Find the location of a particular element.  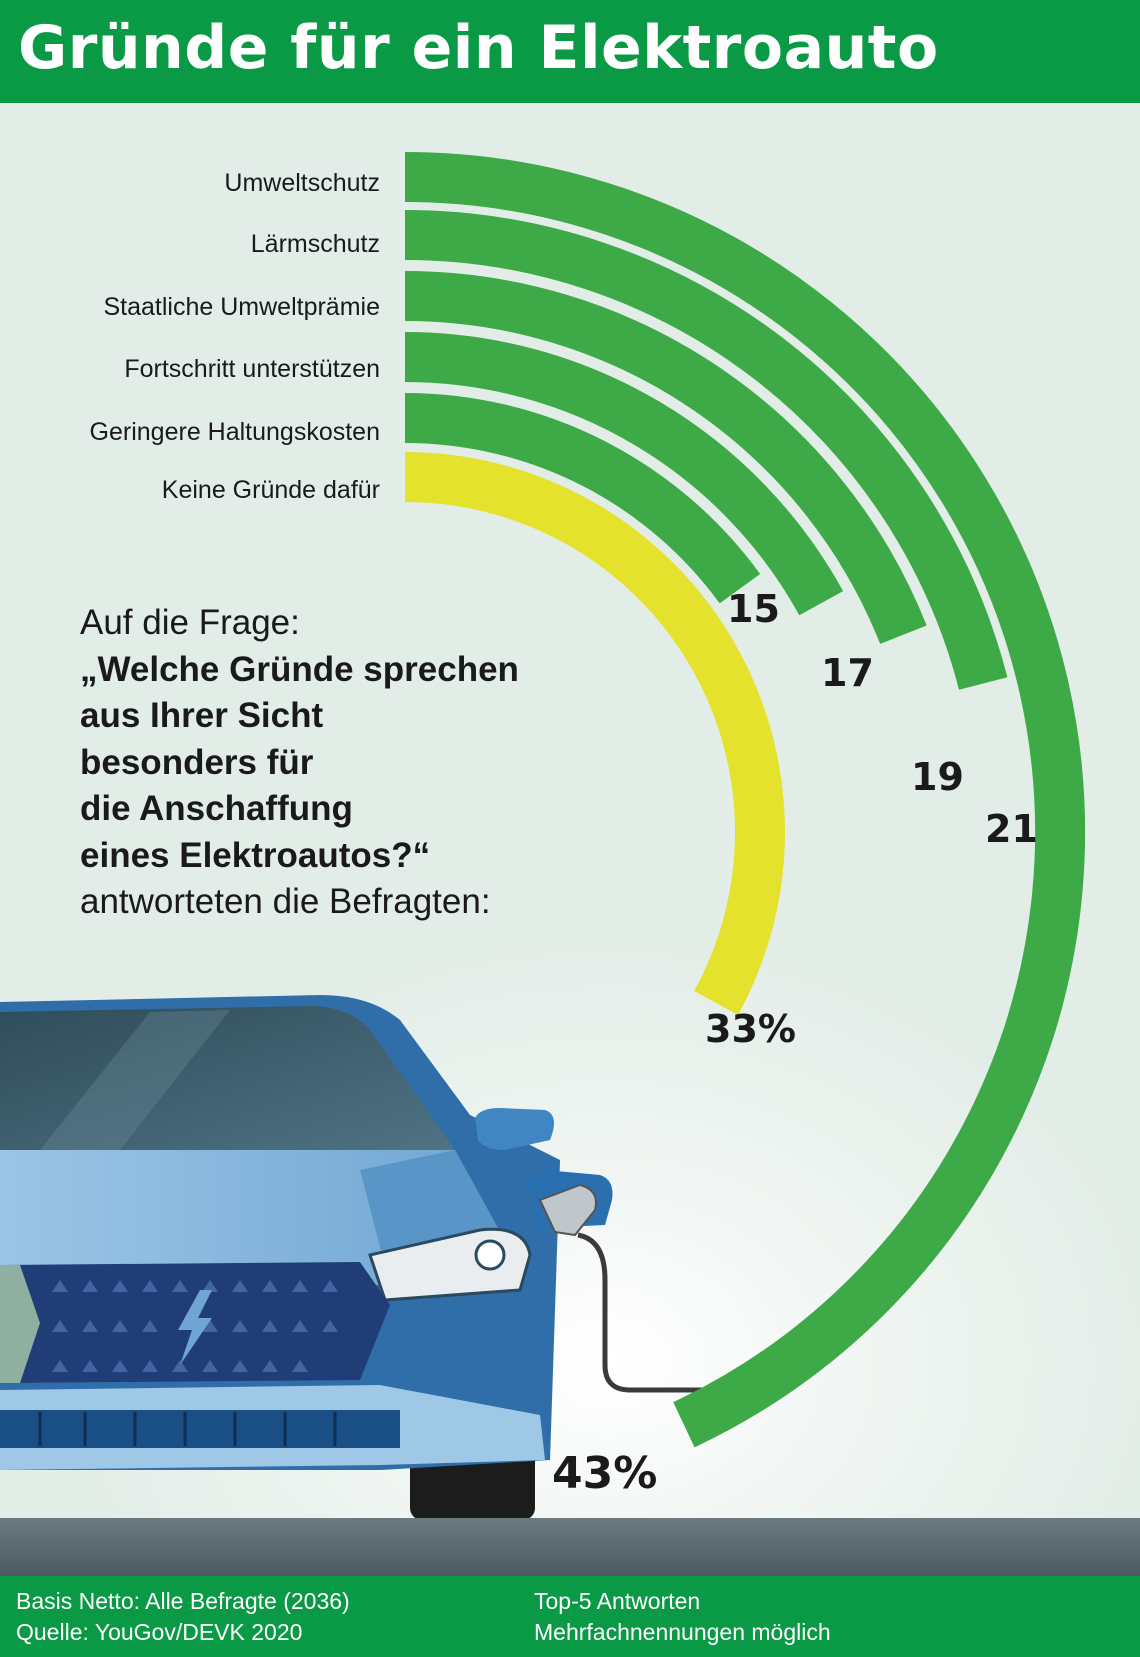

bar-fortschritt is located at coordinates (624, 474).